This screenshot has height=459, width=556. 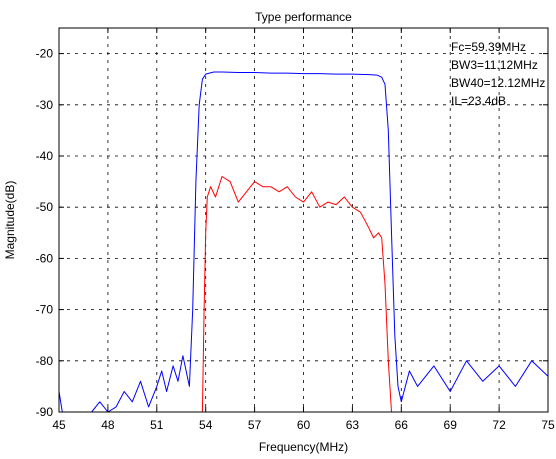 What do you see at coordinates (206, 425) in the screenshot?
I see `x-tick-label: 54` at bounding box center [206, 425].